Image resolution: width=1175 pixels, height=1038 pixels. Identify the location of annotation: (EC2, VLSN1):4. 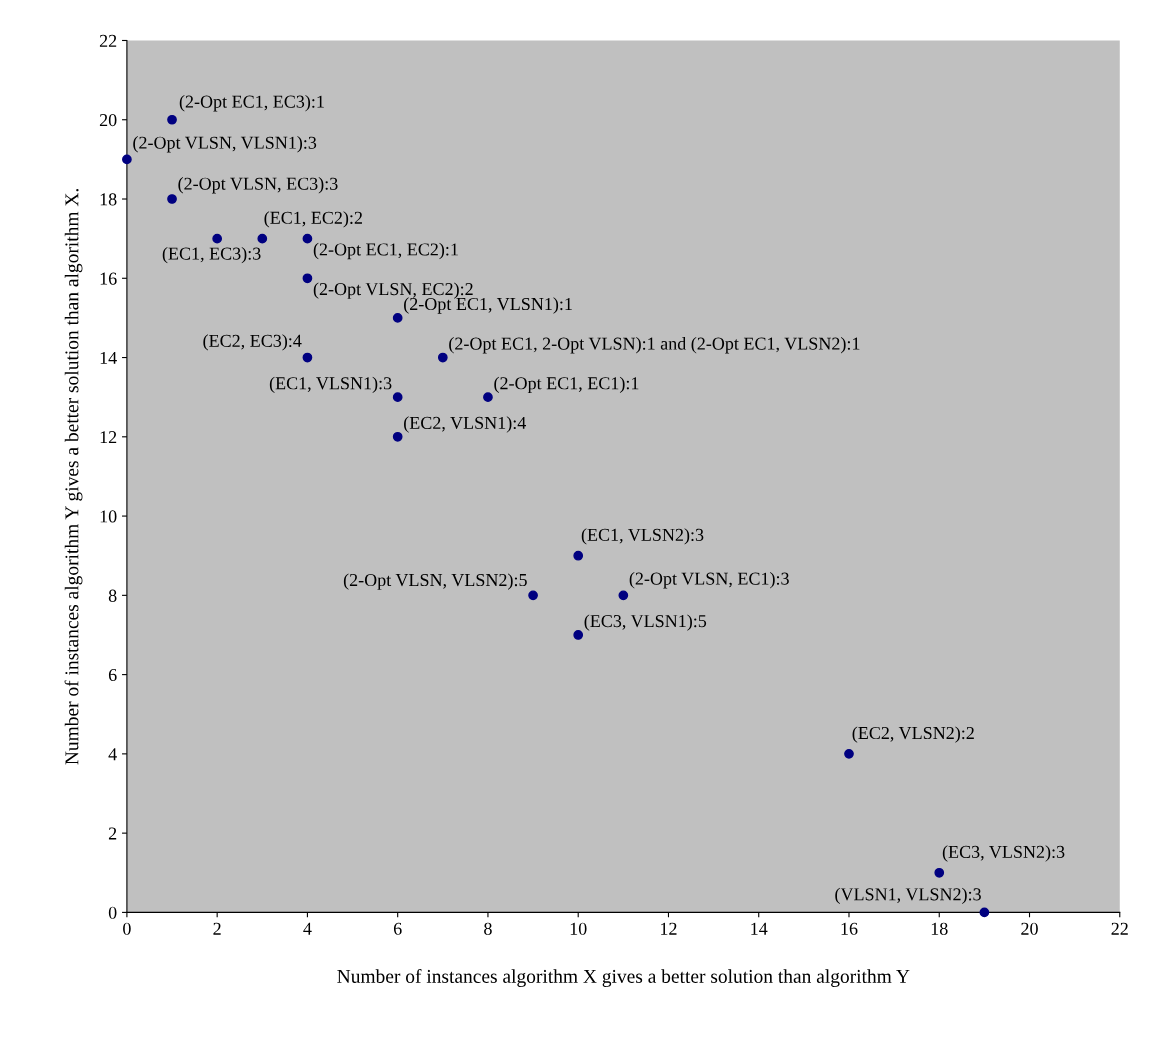
(465, 424).